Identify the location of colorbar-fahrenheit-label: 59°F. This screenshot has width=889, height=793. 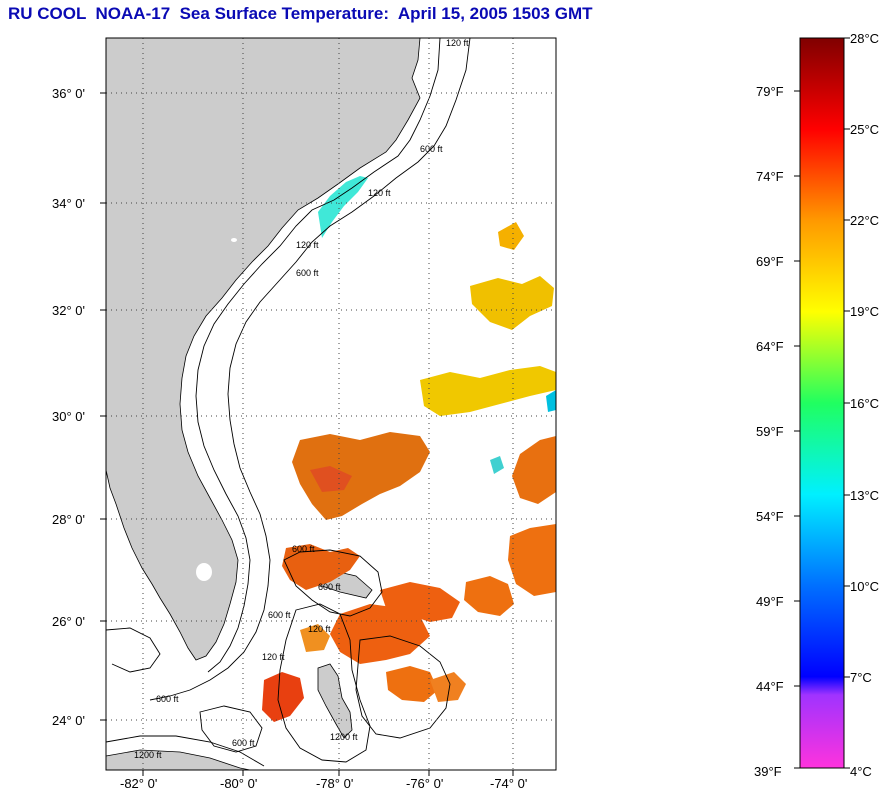
(770, 431).